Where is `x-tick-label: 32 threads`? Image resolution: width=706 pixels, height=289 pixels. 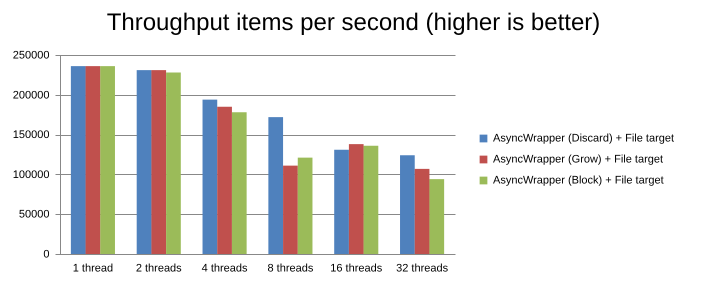 x-tick-label: 32 threads is located at coordinates (422, 268).